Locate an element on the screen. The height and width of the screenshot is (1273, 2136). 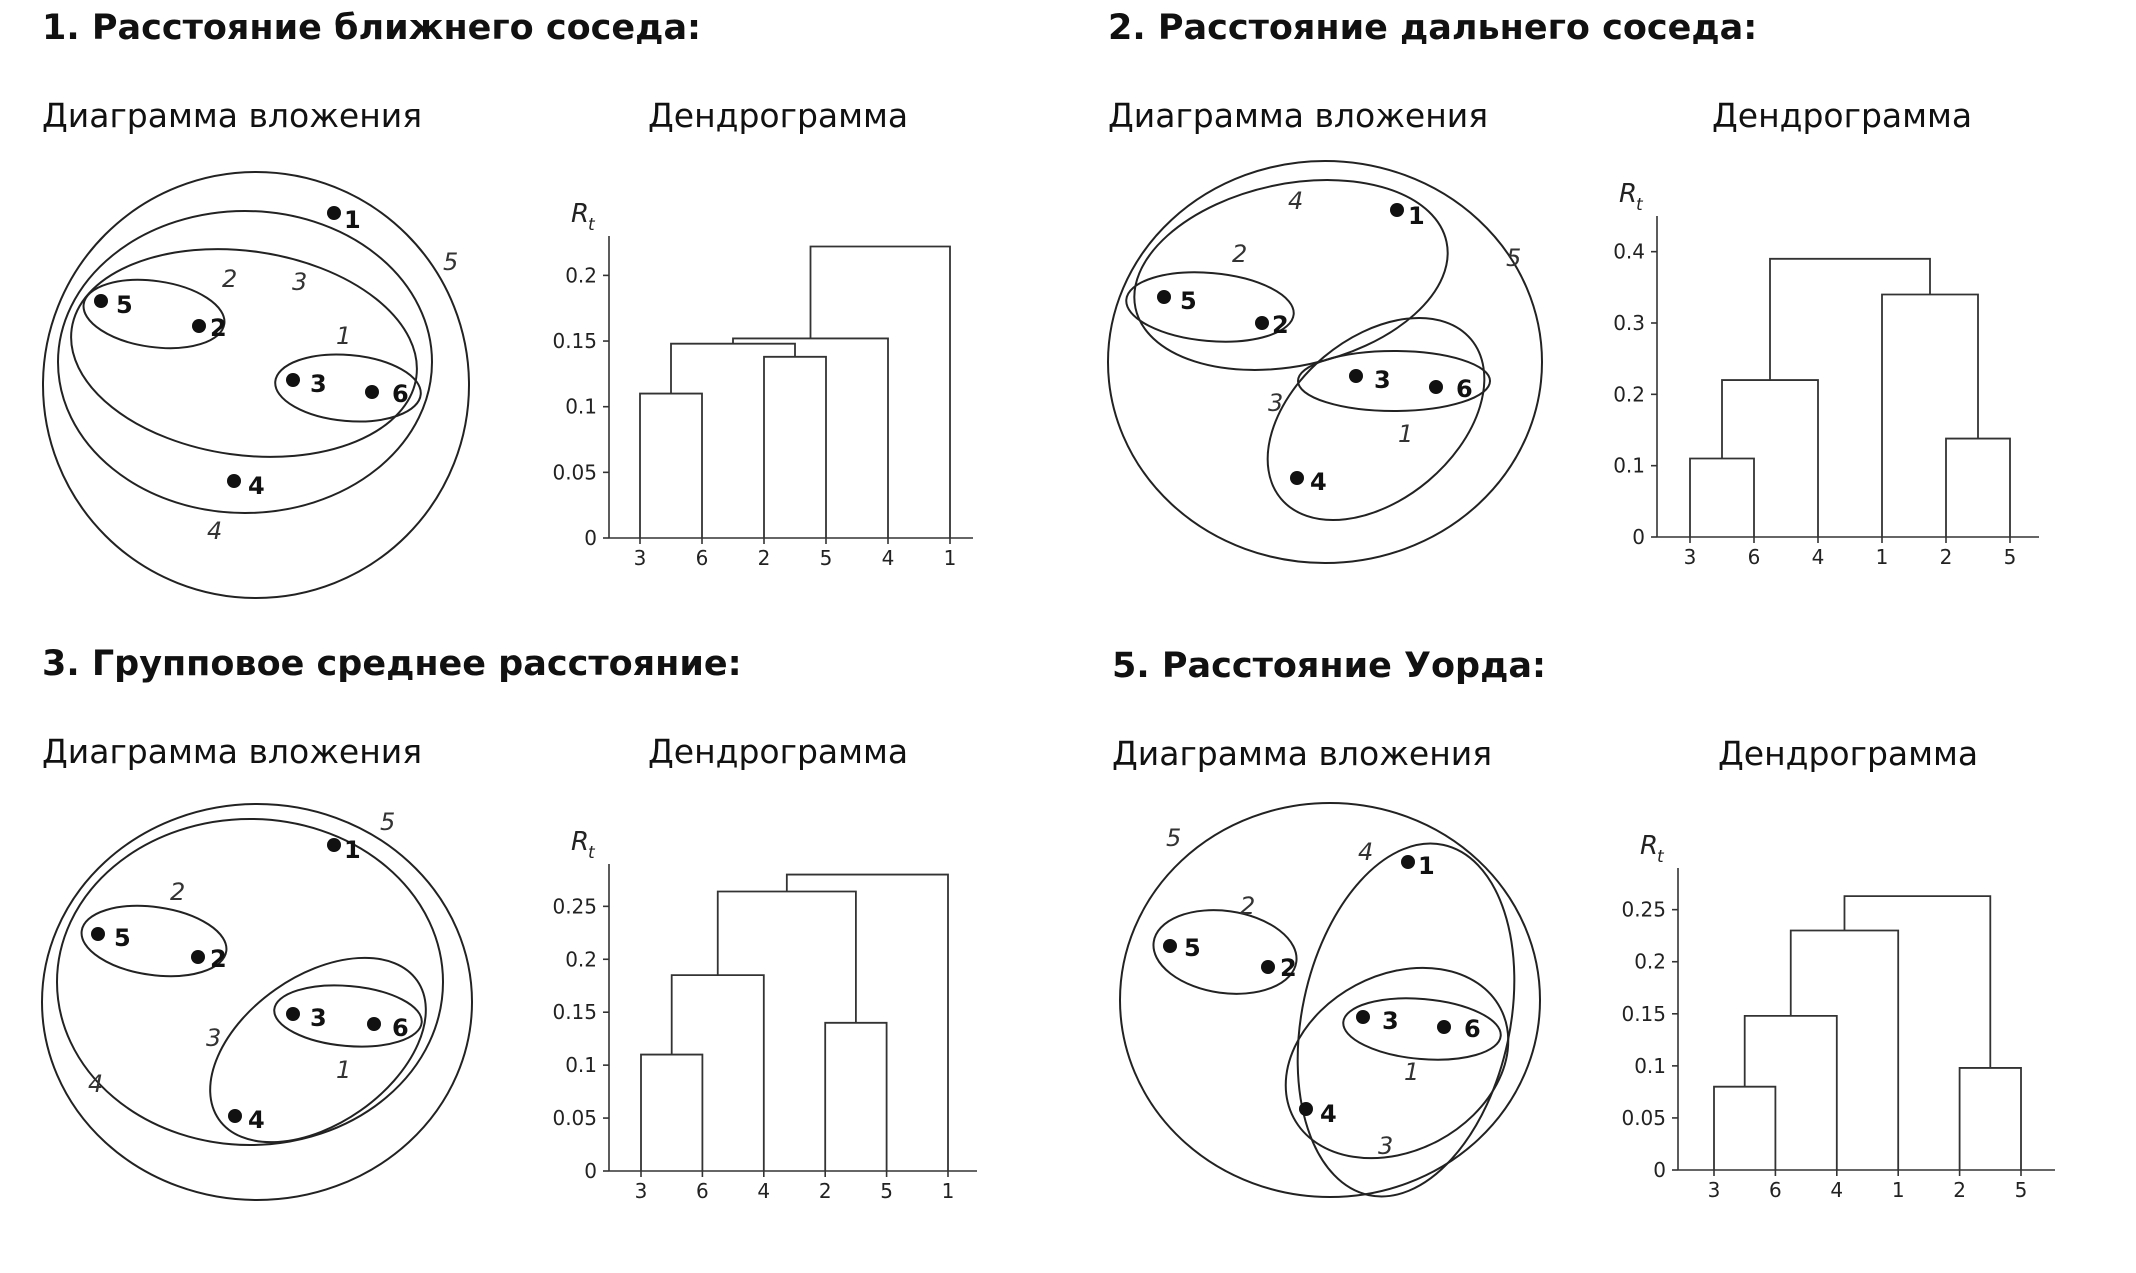
panel-2-title: 2. Расстояние дальнего соседа: is located at coordinates (1433, 28).